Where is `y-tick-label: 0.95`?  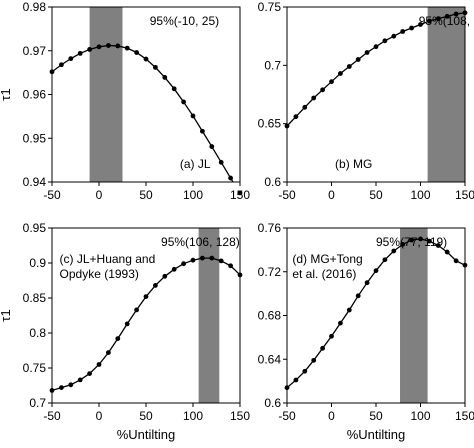 y-tick-label: 0.95 is located at coordinates (35, 138).